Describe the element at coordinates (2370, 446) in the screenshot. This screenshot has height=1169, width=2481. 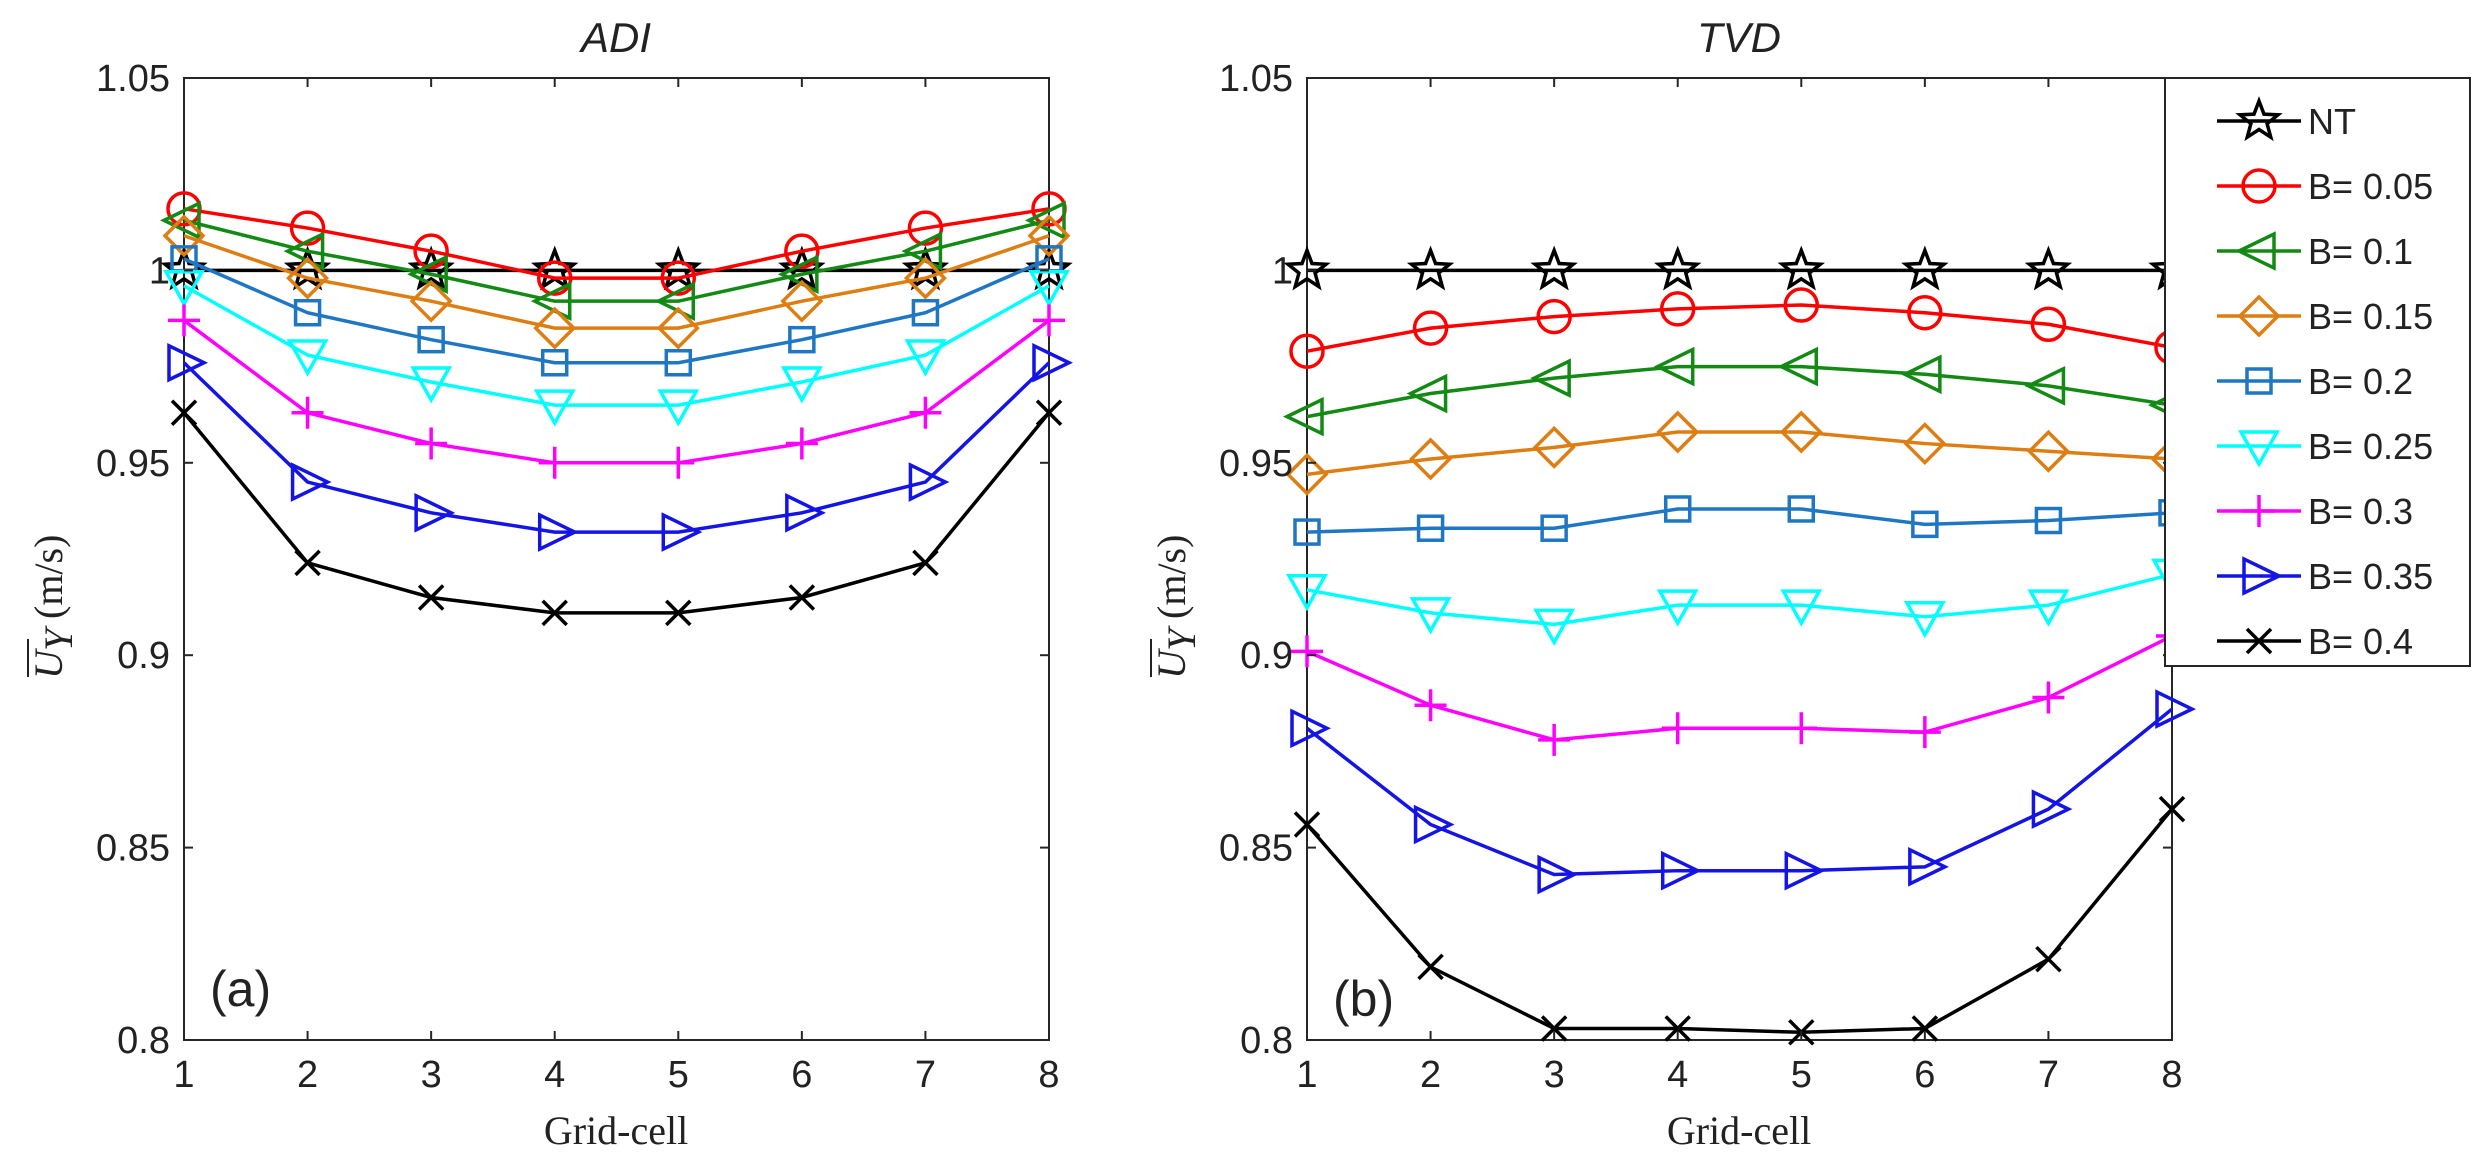
I see `legend-label: B= 0.25` at that location.